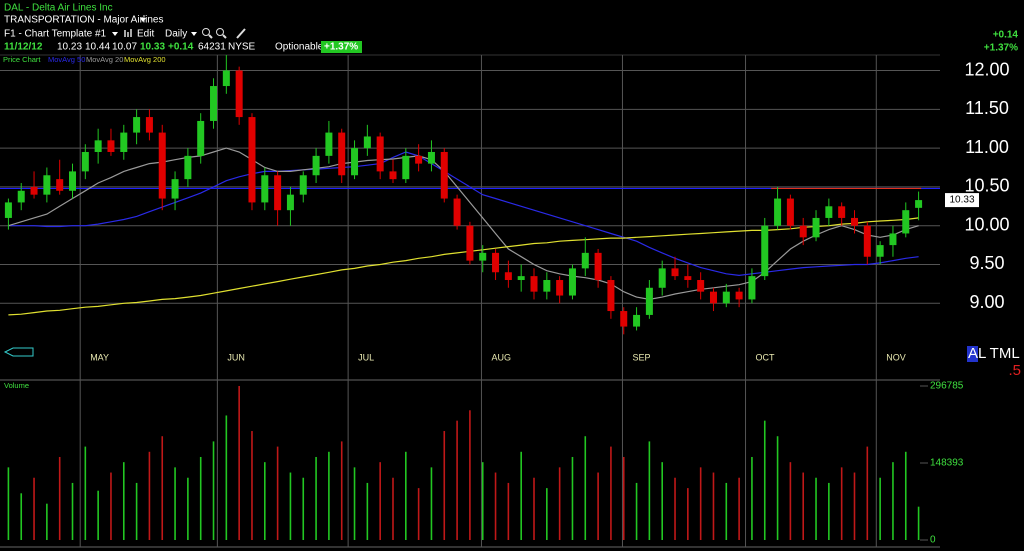 This screenshot has width=1024, height=551. Describe the element at coordinates (55, 34) in the screenshot. I see `template: F1 - Chart Template #1` at that location.